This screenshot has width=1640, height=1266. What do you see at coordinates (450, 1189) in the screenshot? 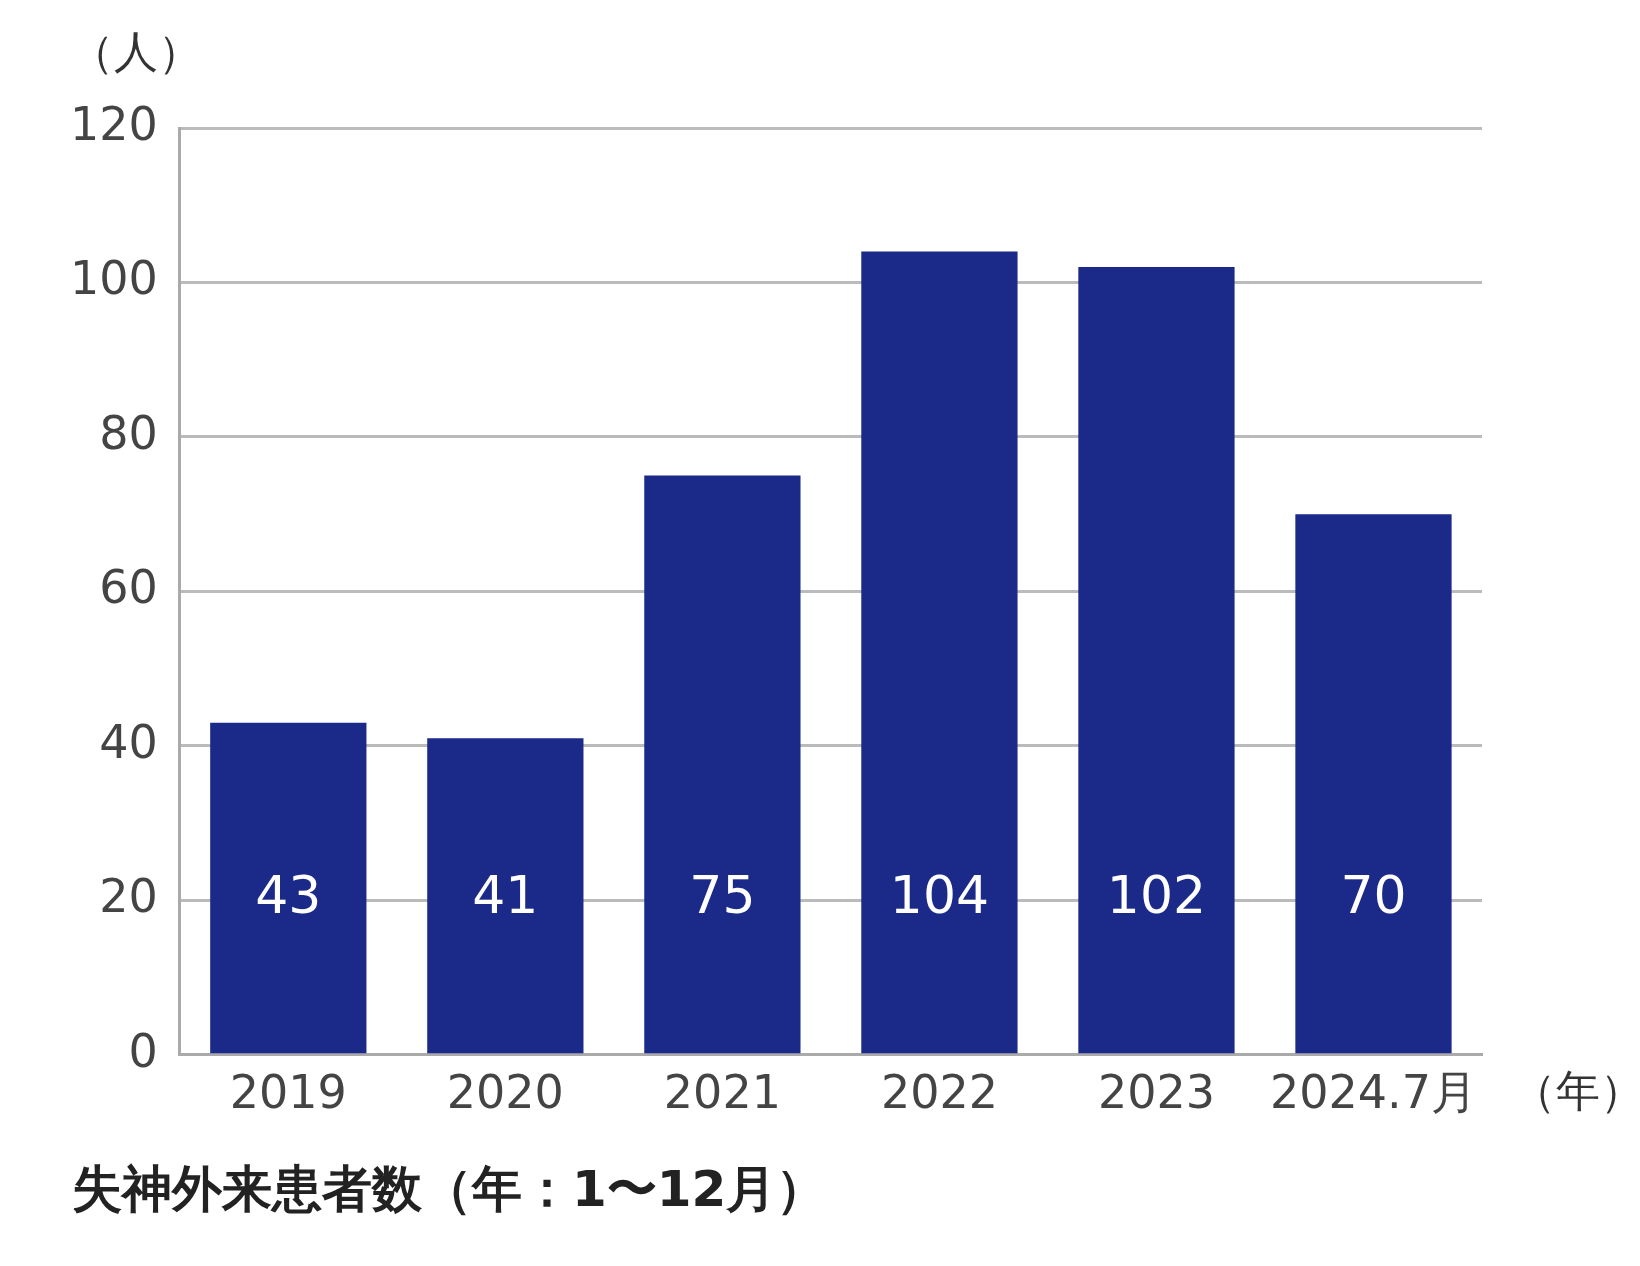
I see `text: 失神外来患者数（年：1〜12月）` at bounding box center [450, 1189].